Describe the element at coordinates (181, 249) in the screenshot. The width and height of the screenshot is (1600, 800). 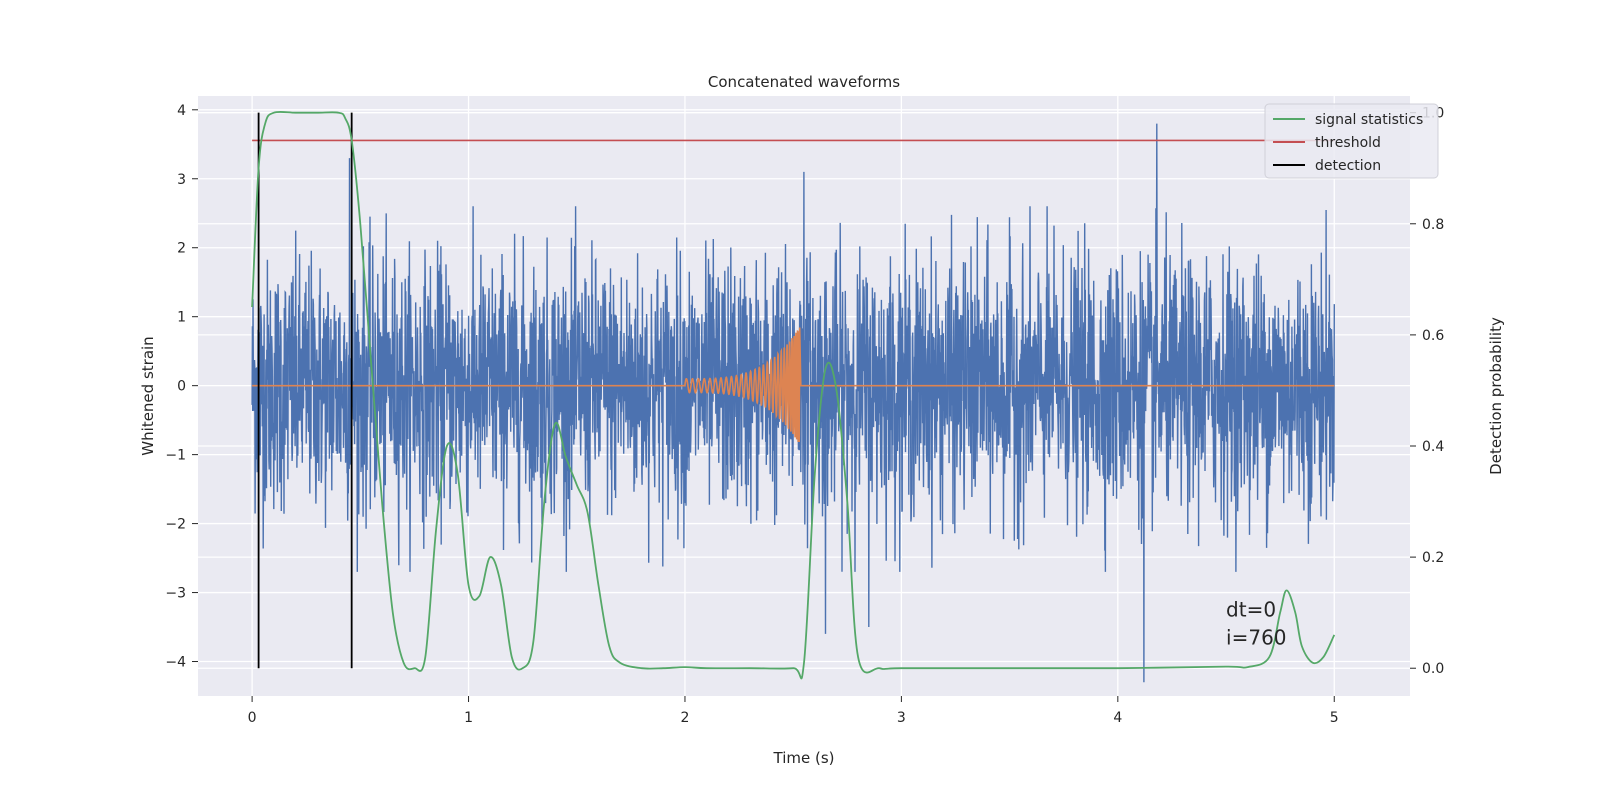
I see `y-tick-label-left: 2` at that location.